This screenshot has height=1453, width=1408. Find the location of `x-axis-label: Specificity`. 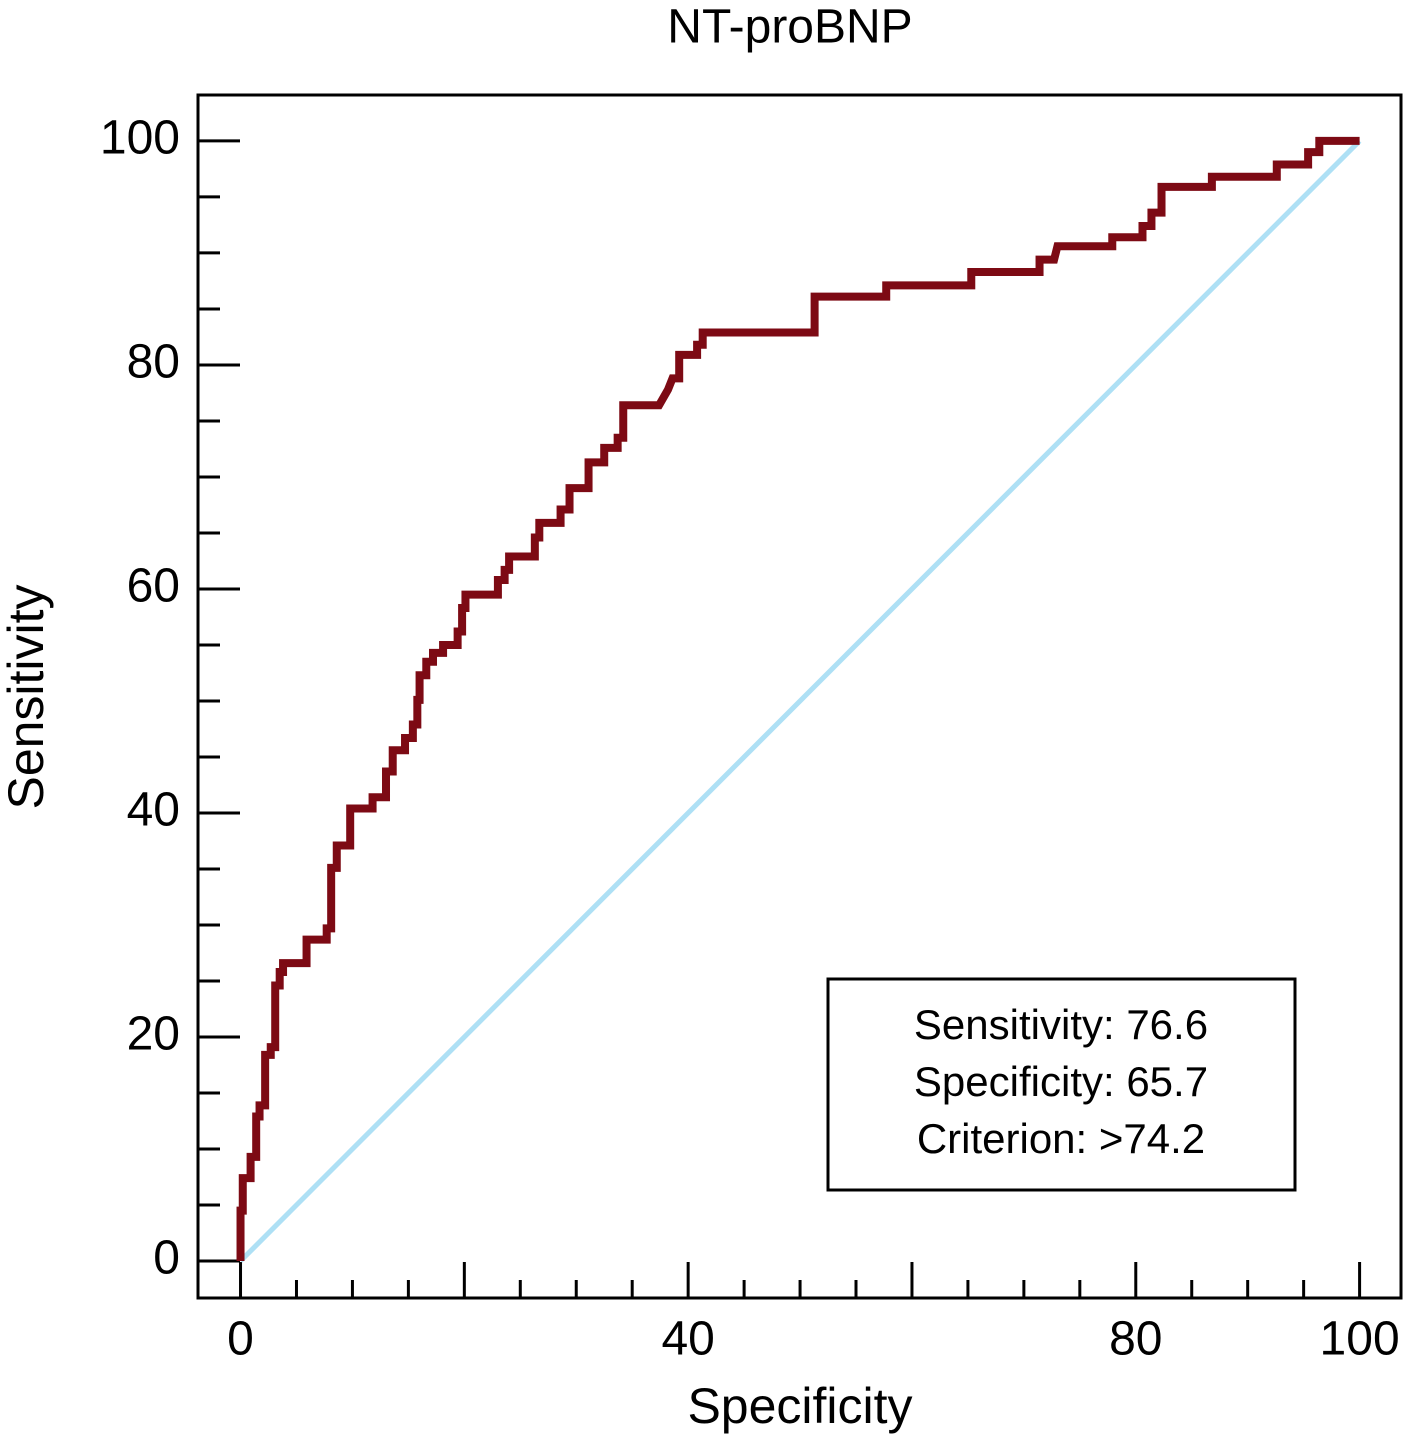

x-axis-label: Specificity is located at coordinates (799, 1406).